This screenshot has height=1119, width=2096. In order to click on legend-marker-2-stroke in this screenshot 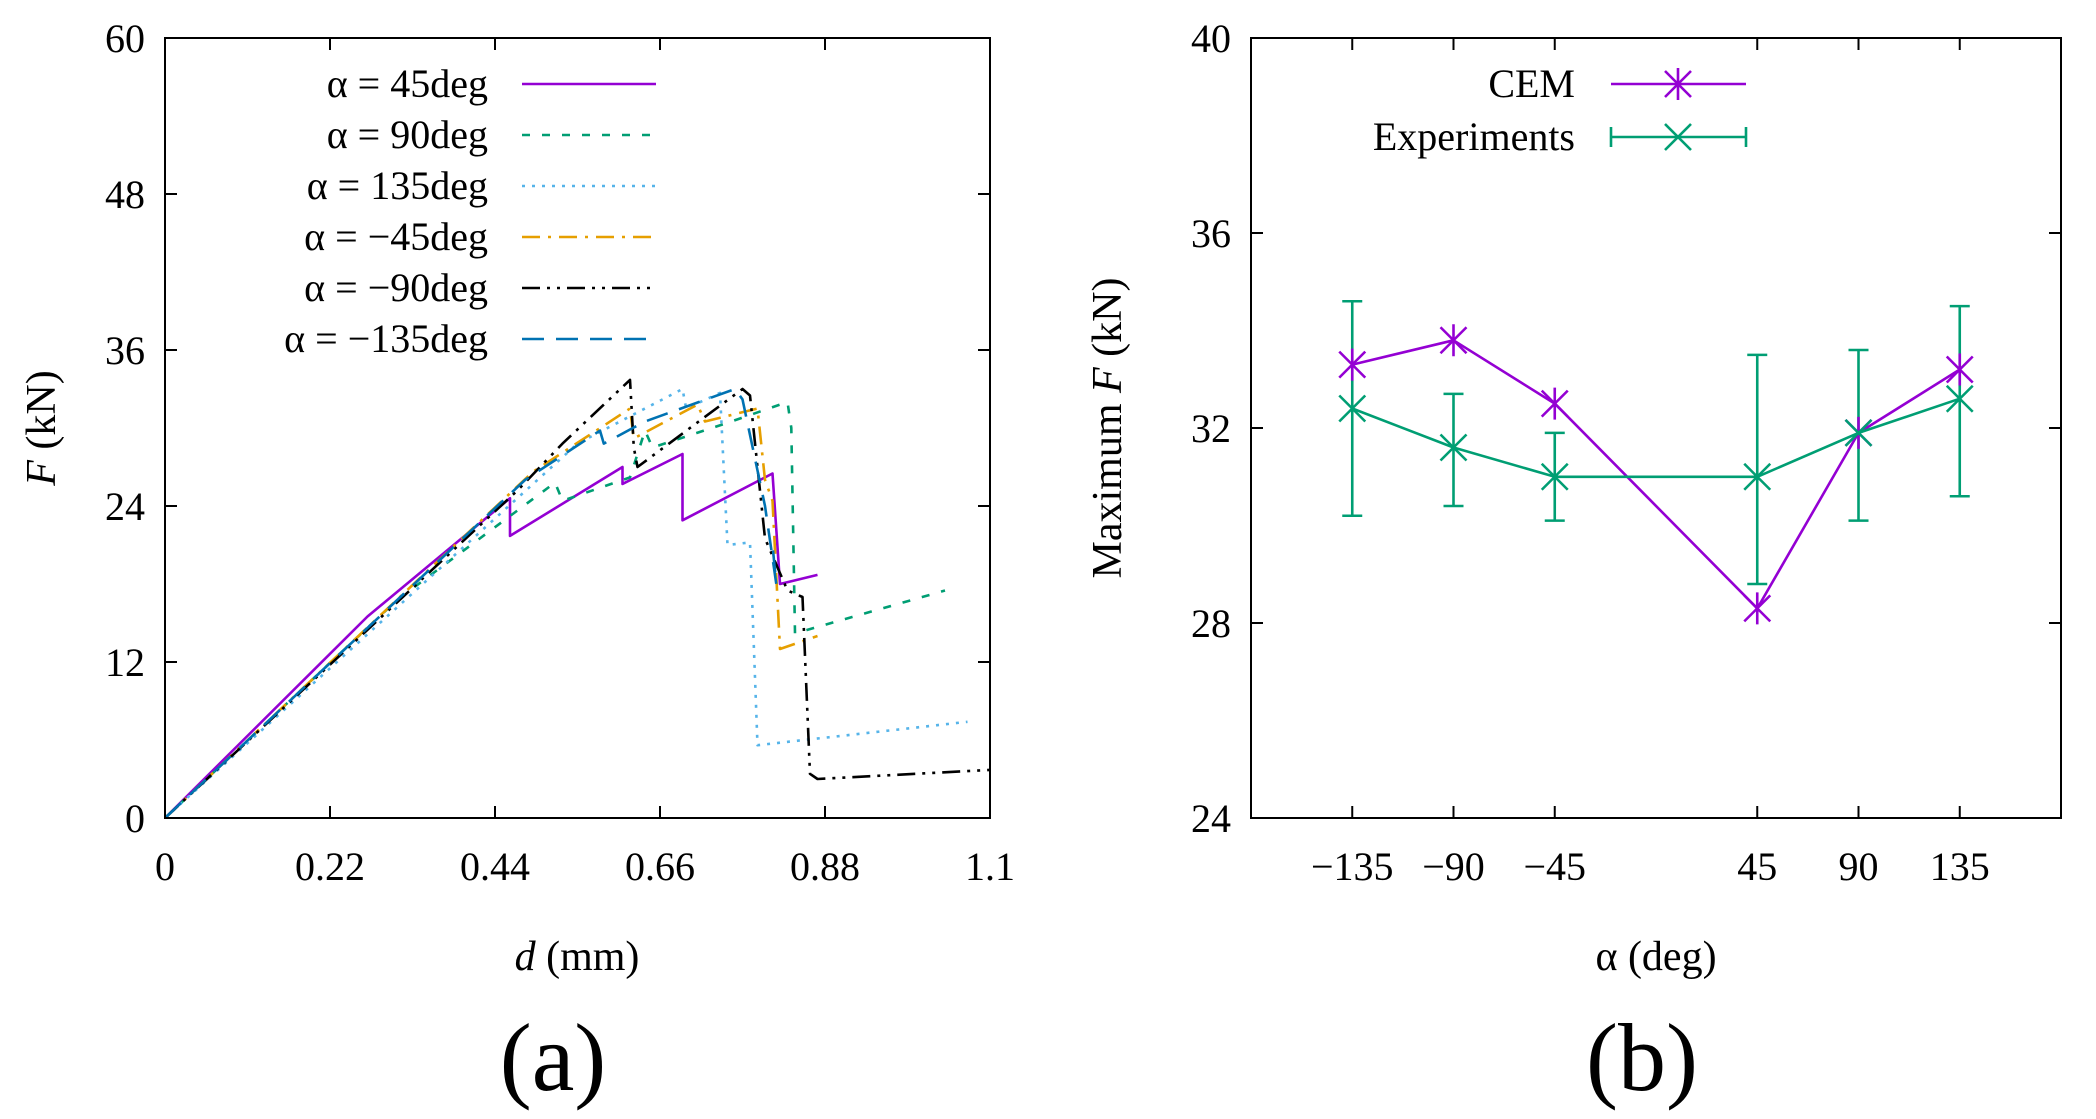, I will do `click(1678, 137)`.